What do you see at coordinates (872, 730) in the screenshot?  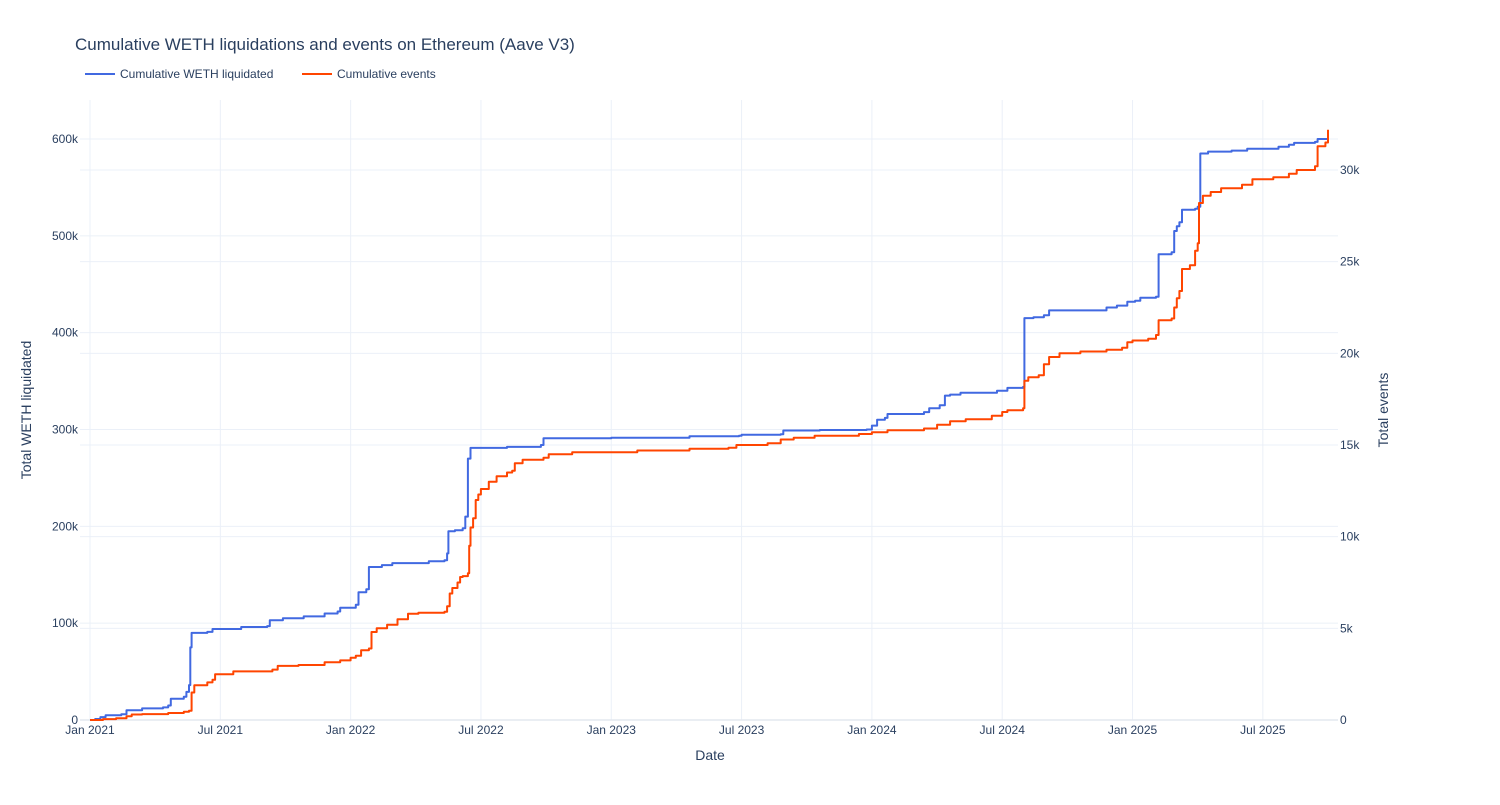 I see `x-tick-label: Jan 2024` at bounding box center [872, 730].